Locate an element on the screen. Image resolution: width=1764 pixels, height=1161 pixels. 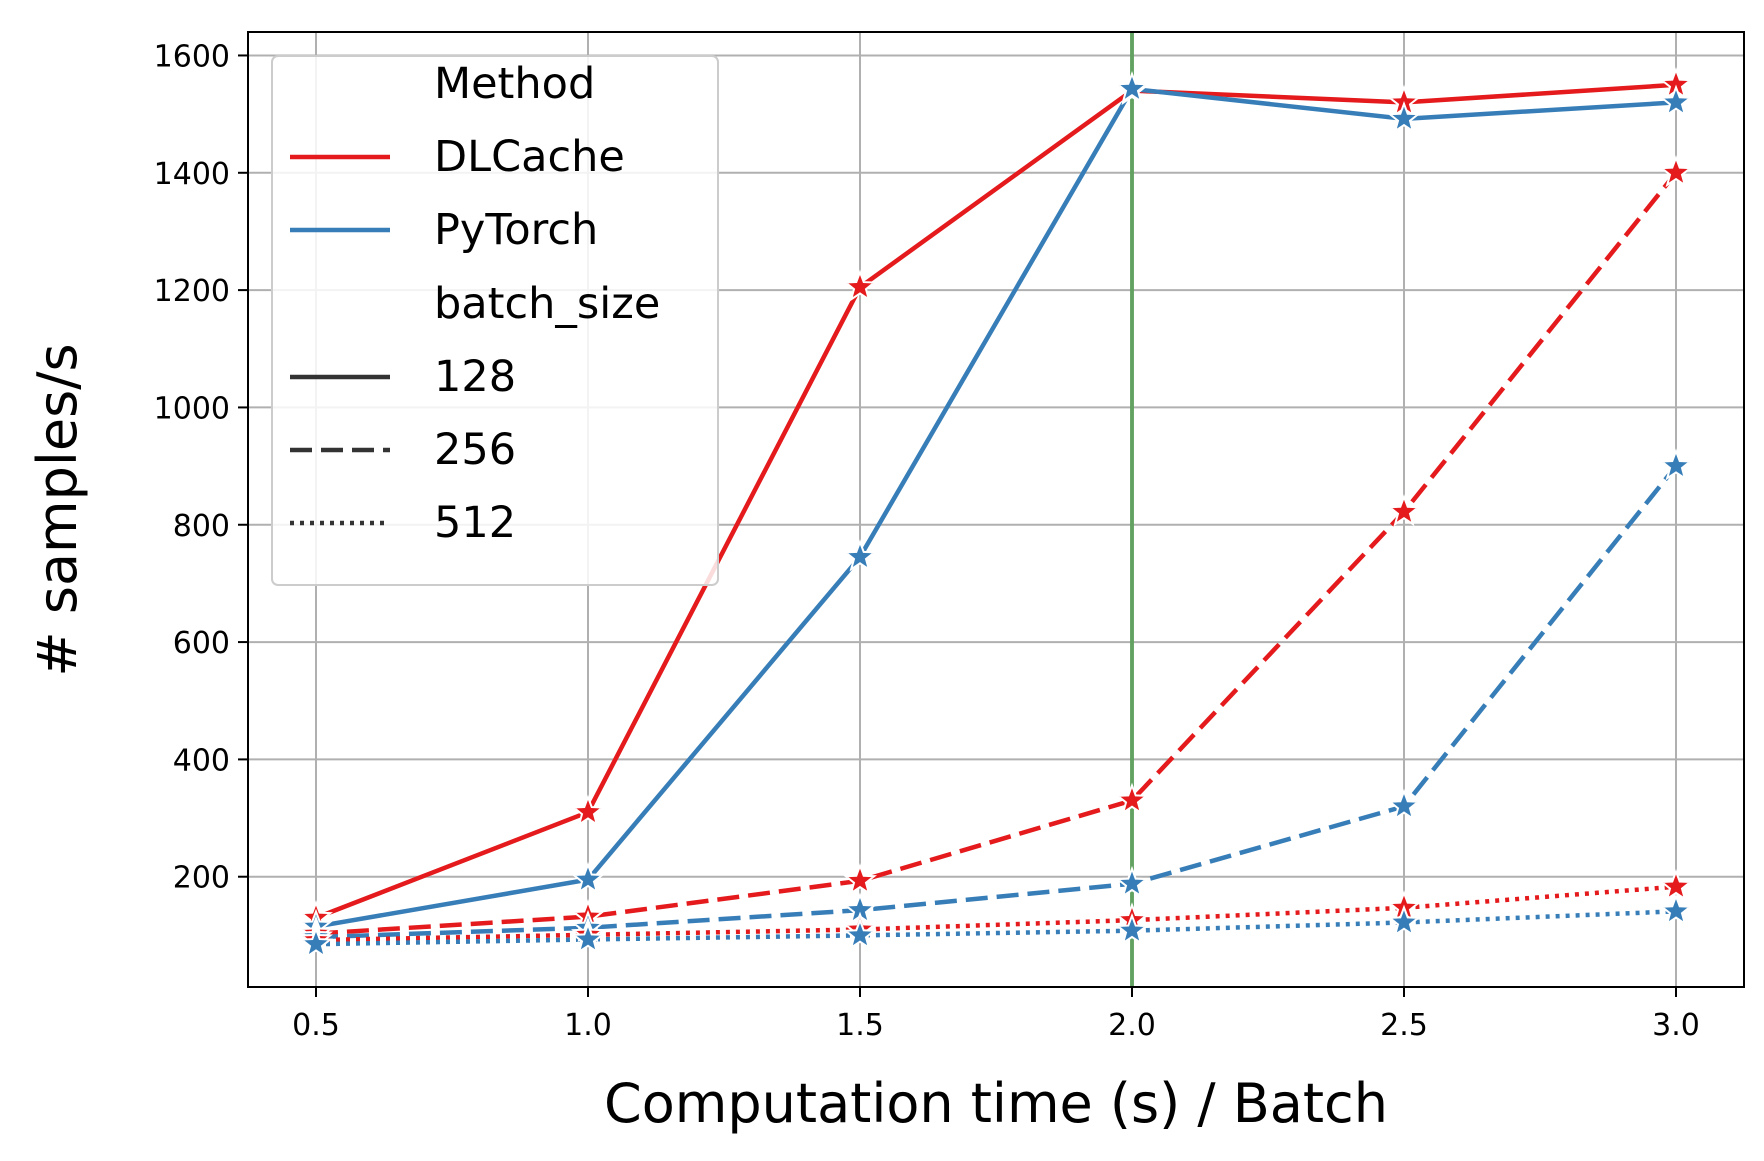
legend-header: Method is located at coordinates (514, 84).